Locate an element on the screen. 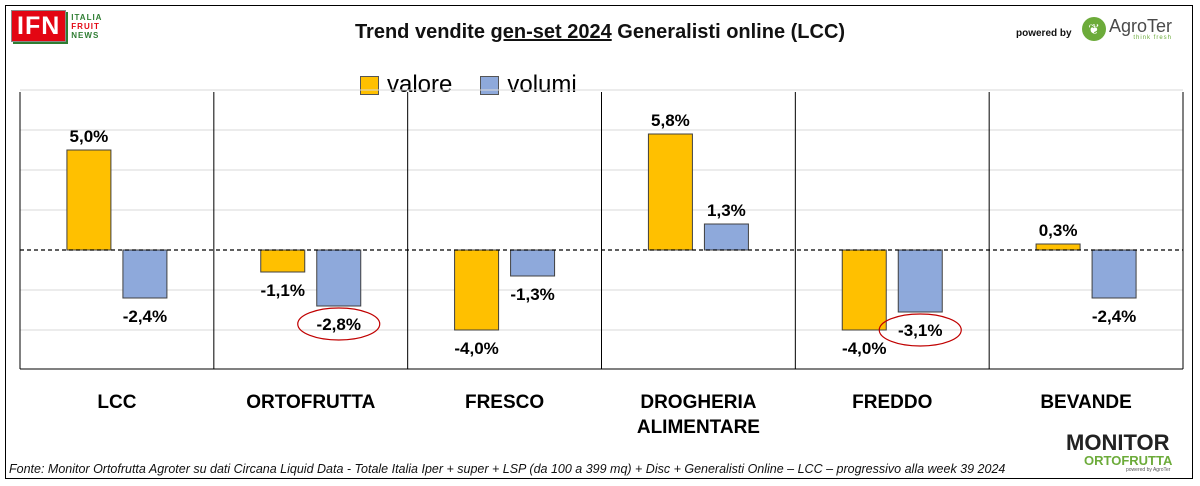 The height and width of the screenshot is (486, 1200). powered-by-label: powered by is located at coordinates (1044, 33).